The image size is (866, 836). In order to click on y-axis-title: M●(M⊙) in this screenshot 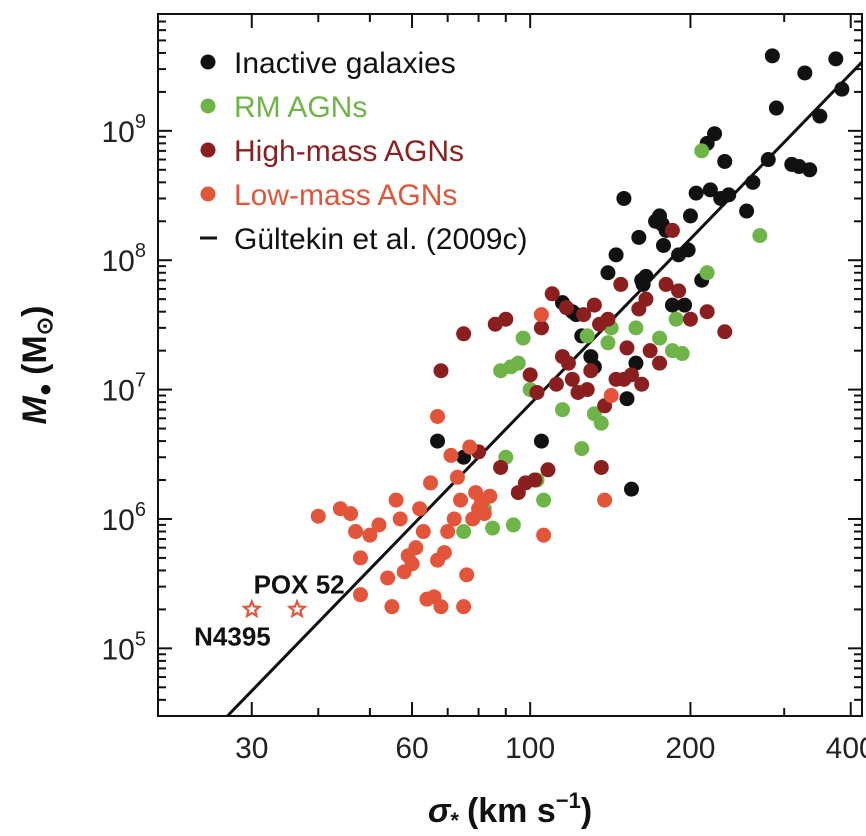, I will do `click(36, 364)`.